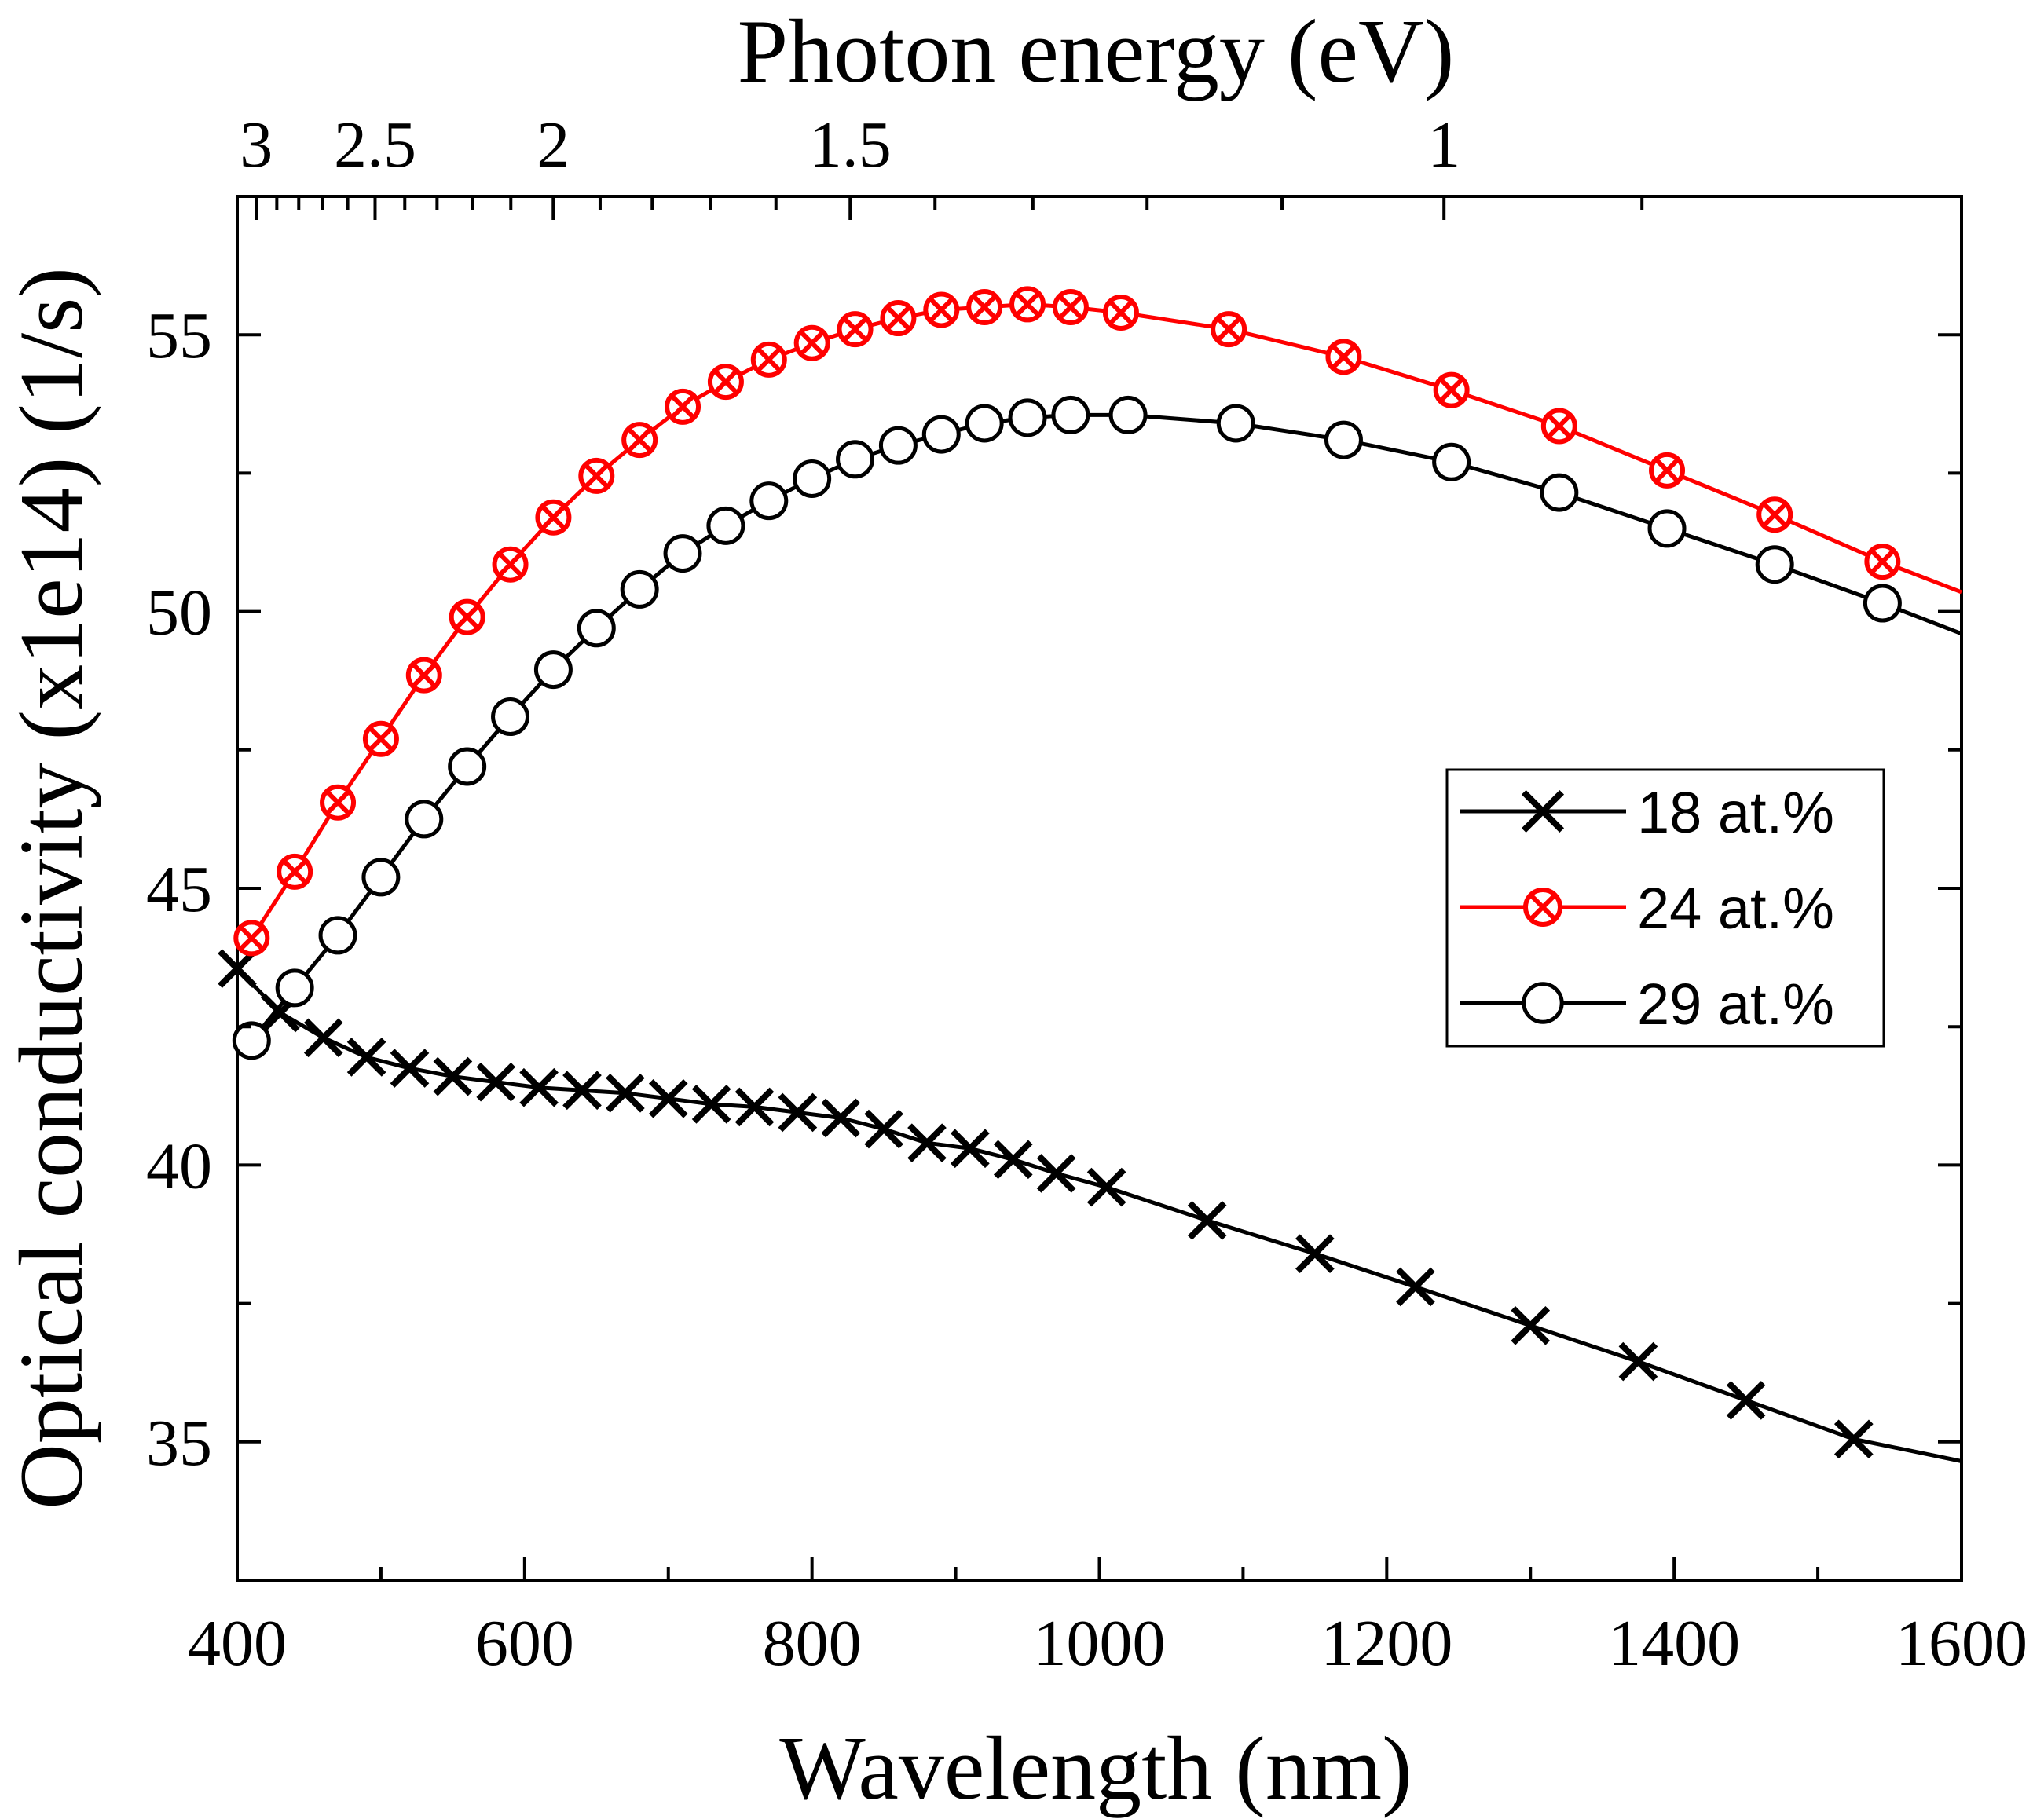 Image resolution: width=2044 pixels, height=1819 pixels. I want to click on y-tick-label: 50, so click(179, 613).